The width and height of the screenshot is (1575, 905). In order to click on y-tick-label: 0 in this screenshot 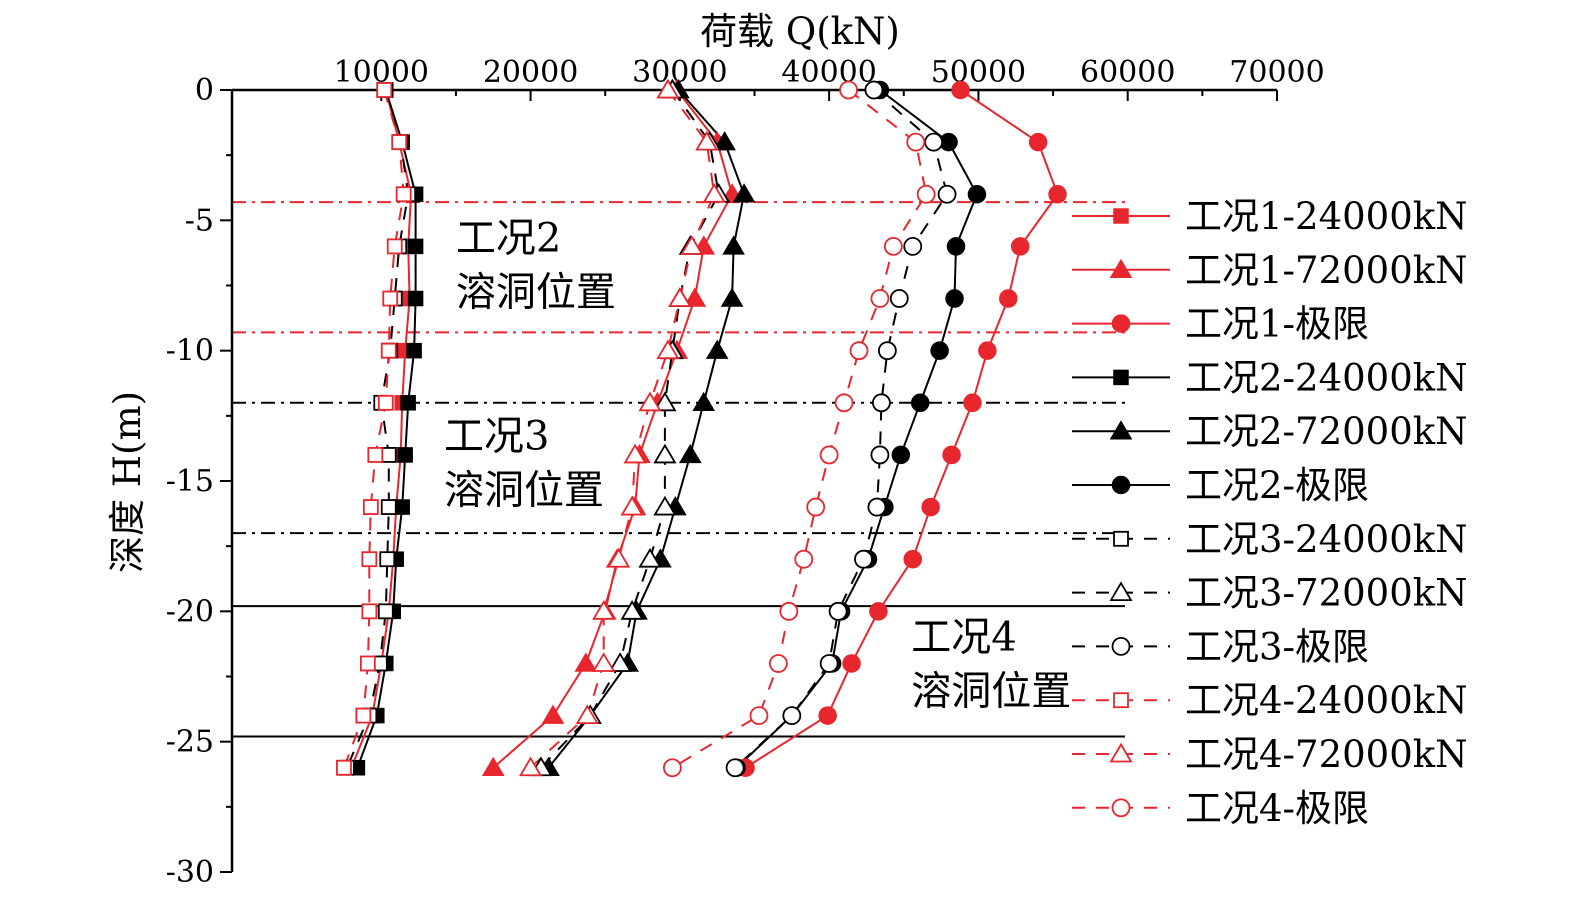, I will do `click(204, 90)`.